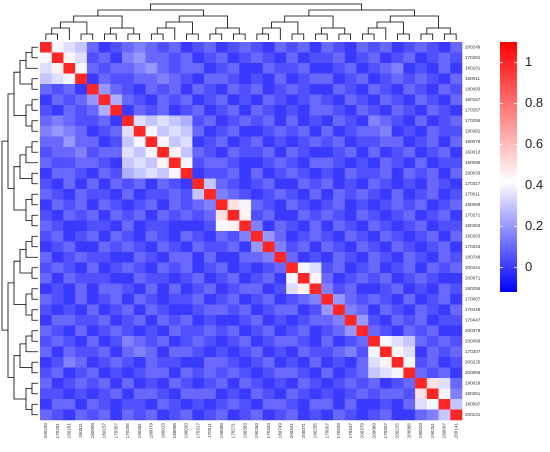  What do you see at coordinates (473, 204) in the screenshot?
I see `row-label: 190089` at bounding box center [473, 204].